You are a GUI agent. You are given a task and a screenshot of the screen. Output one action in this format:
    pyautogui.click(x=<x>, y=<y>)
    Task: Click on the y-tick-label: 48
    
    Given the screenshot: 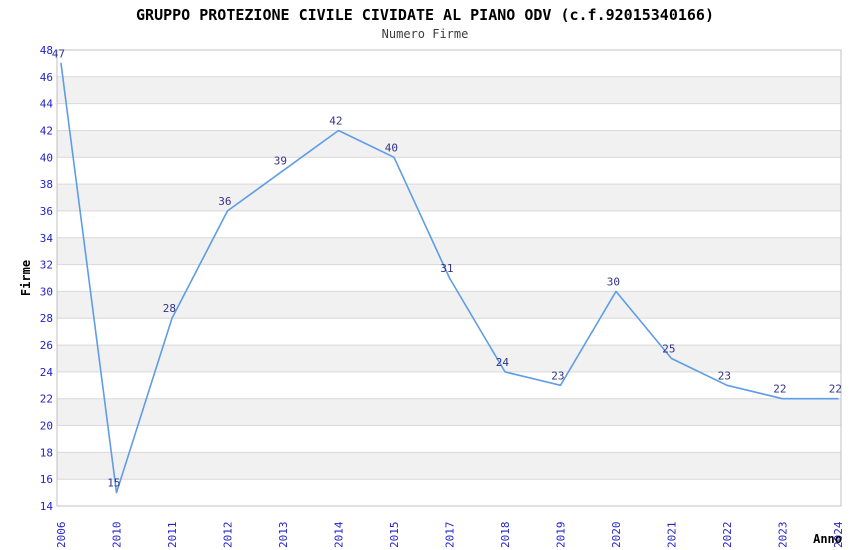 What is the action you would take?
    pyautogui.click(x=46, y=50)
    